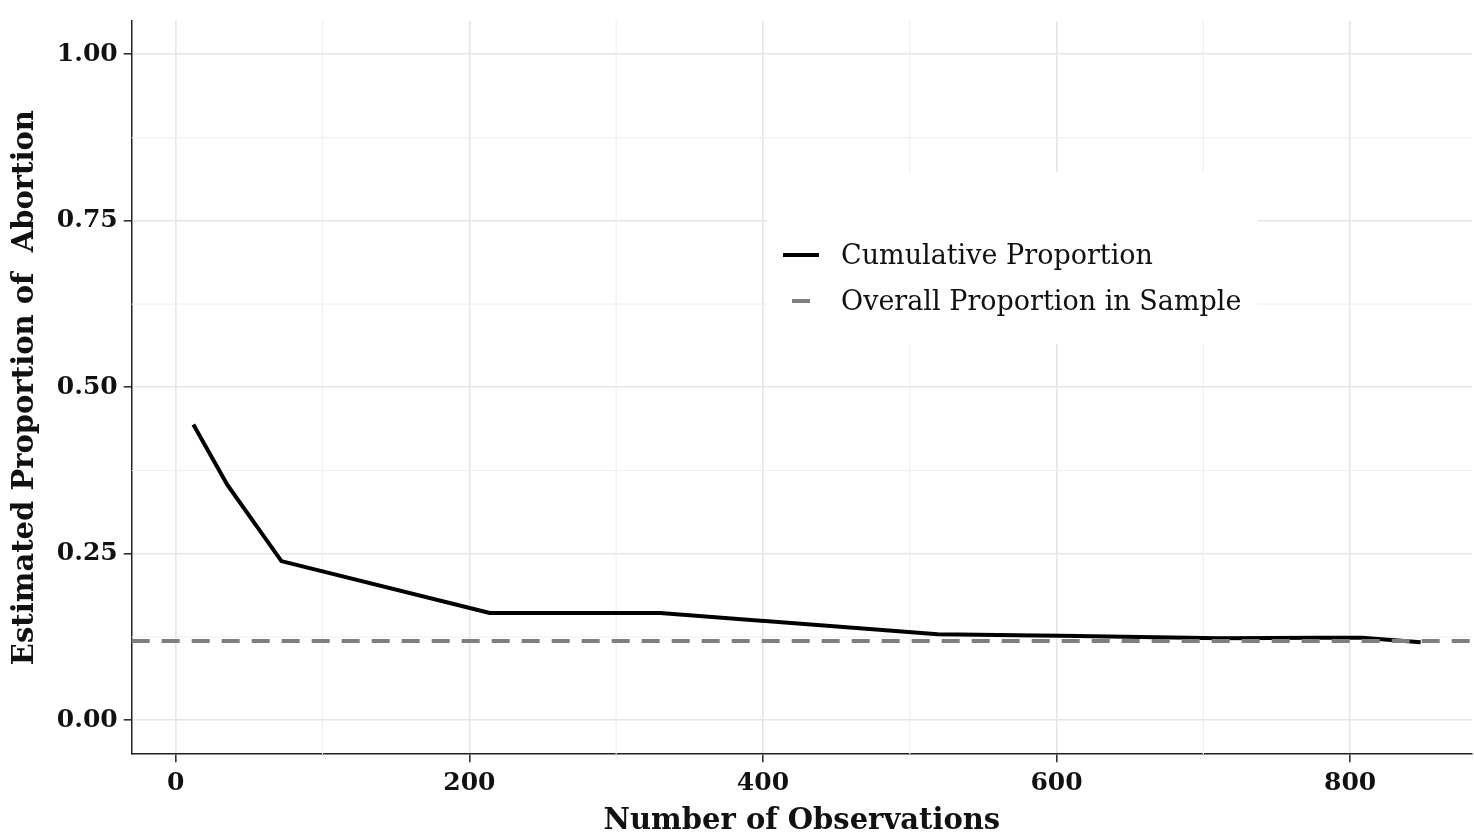  What do you see at coordinates (22, 388) in the screenshot?
I see `y-axis-title: Estimated Proportion of Abortion` at bounding box center [22, 388].